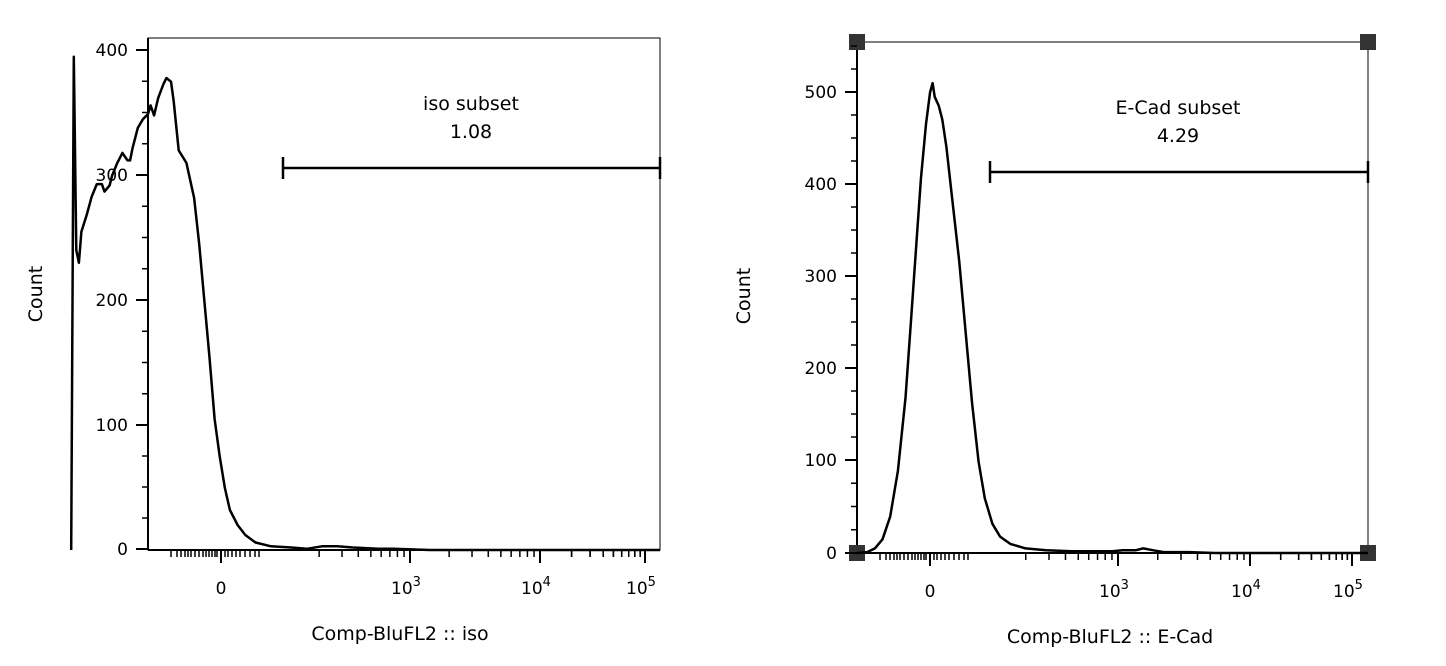 Image resolution: width=1446 pixels, height=666 pixels. What do you see at coordinates (471, 132) in the screenshot?
I see `gate-value: 1.08` at bounding box center [471, 132].